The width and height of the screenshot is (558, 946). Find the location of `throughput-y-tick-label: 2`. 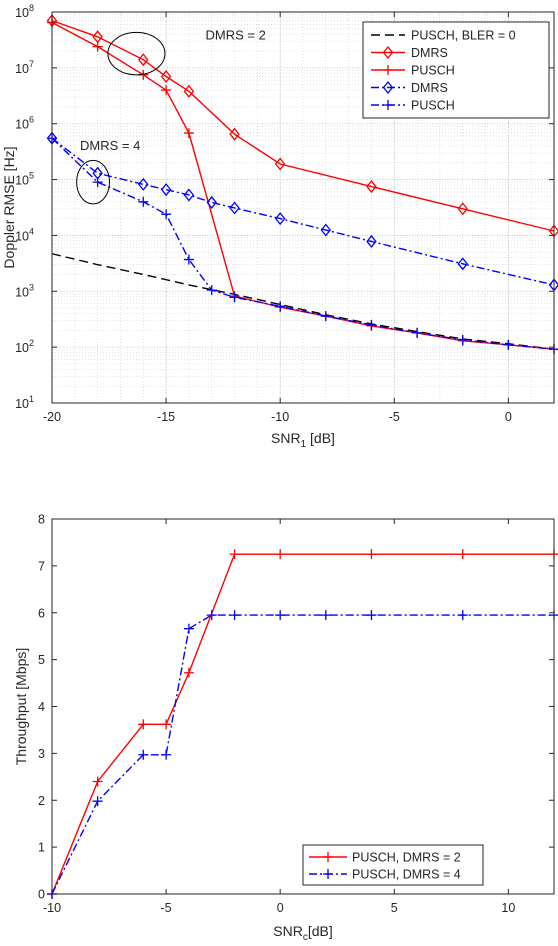

throughput-y-tick-label: 2 is located at coordinates (41, 801).